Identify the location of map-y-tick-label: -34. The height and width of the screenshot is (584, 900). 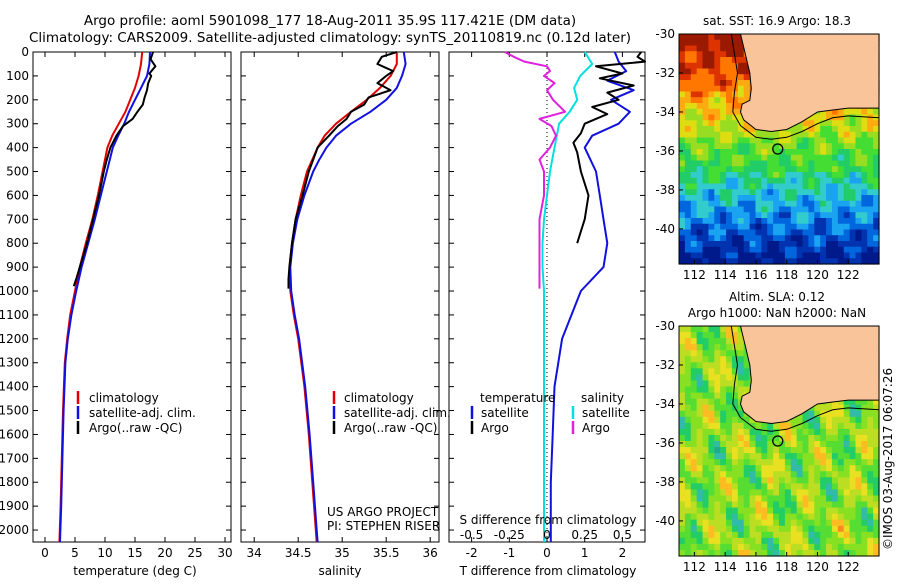
(665, 112).